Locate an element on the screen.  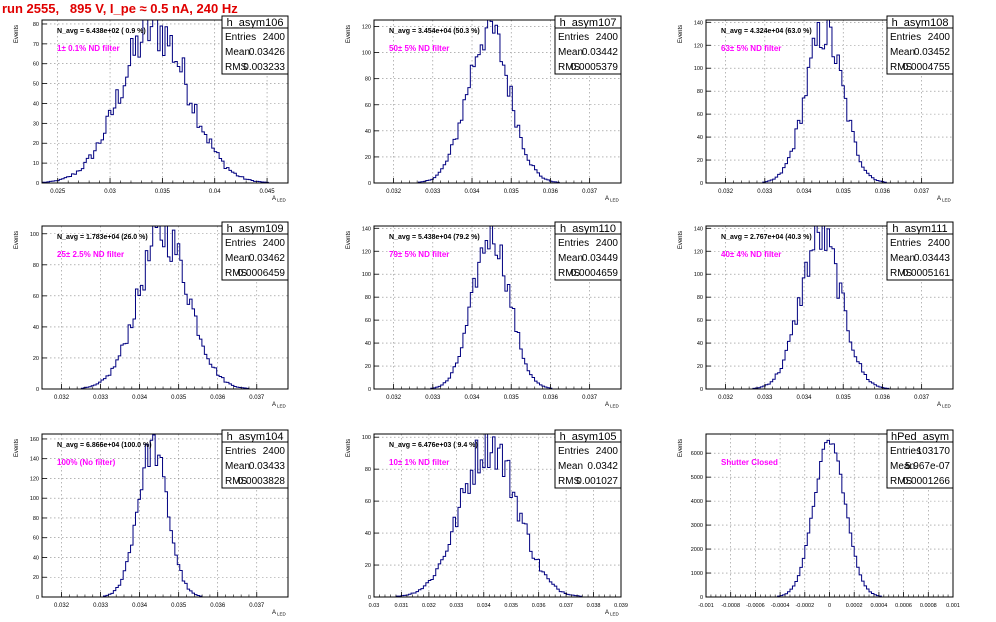
stats-value-entries: 2400 is located at coordinates (274, 243).